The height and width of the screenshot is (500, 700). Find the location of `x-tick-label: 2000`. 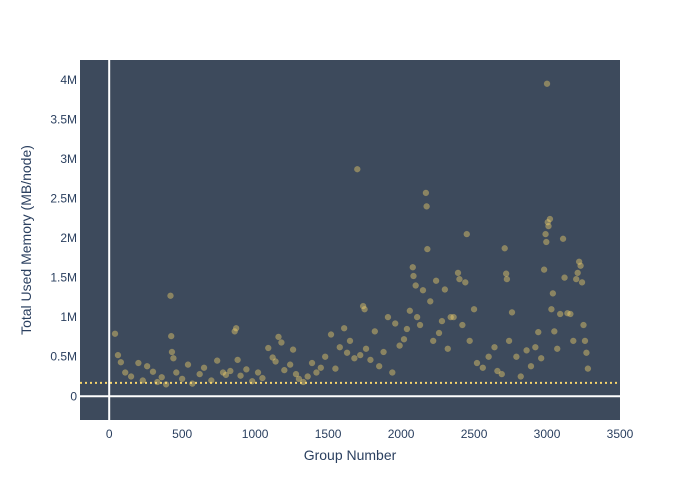

x-tick-label: 2000 is located at coordinates (401, 434).